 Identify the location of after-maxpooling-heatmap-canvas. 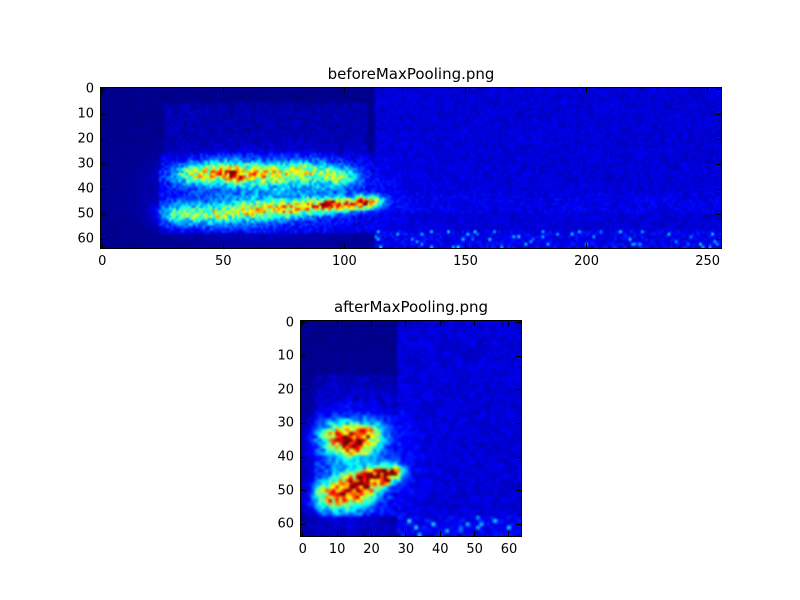
(411, 428).